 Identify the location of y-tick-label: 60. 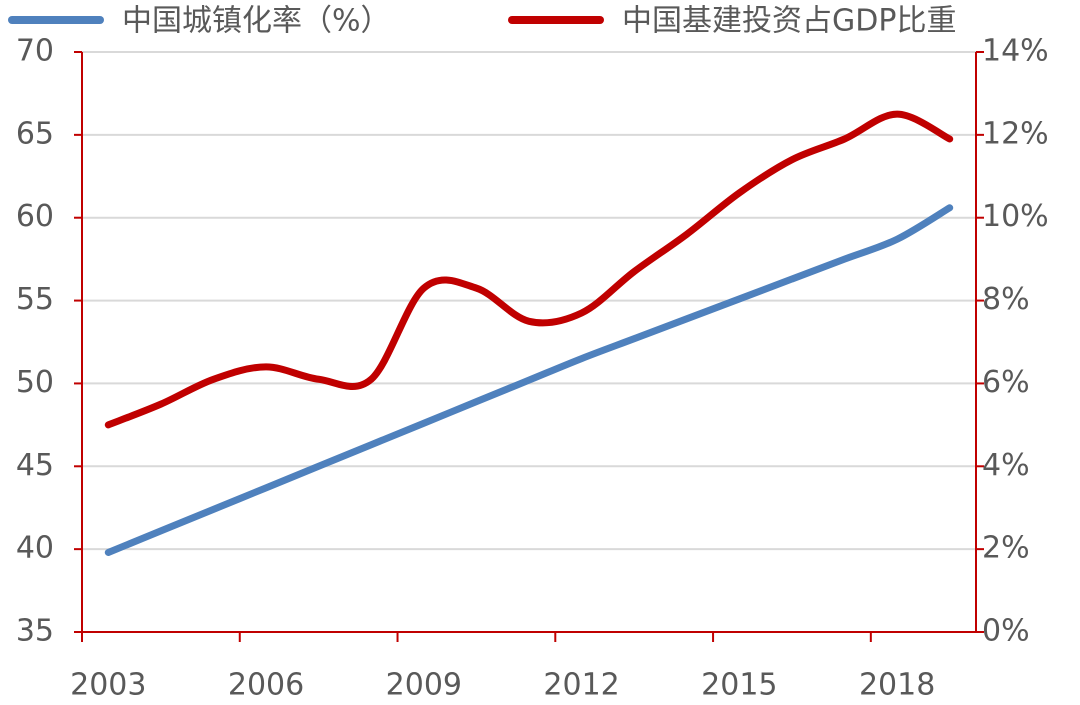
(35, 216).